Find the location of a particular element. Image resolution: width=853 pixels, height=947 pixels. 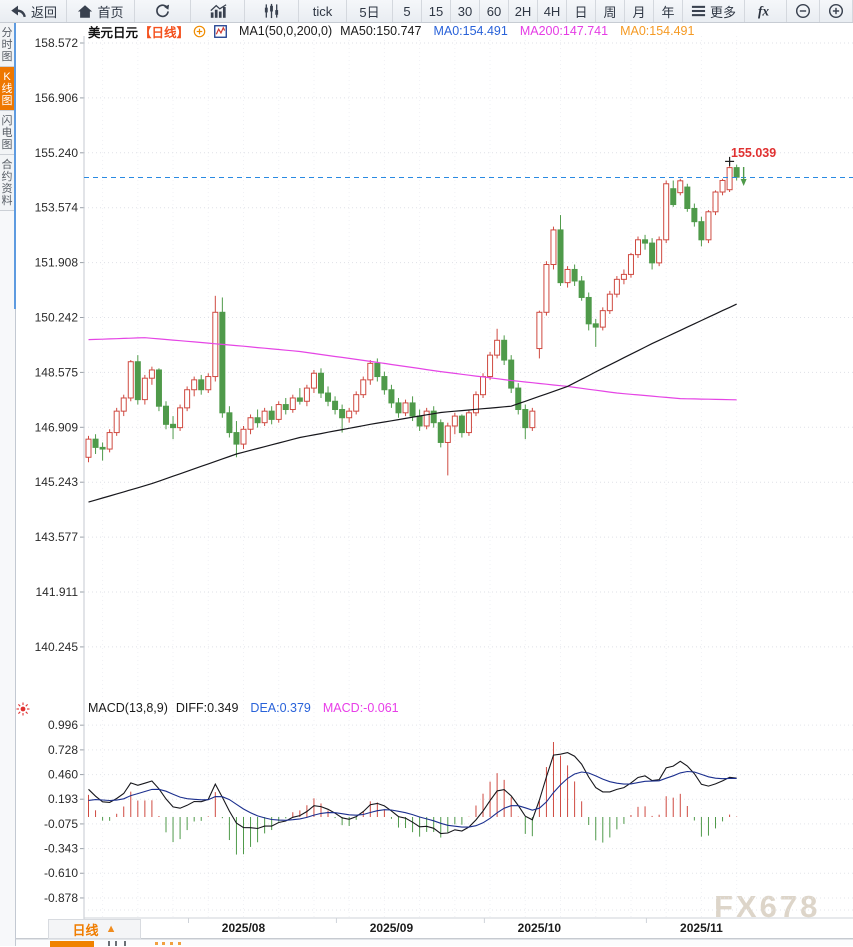

volume-candles-icon is located at coordinates (271, 11).